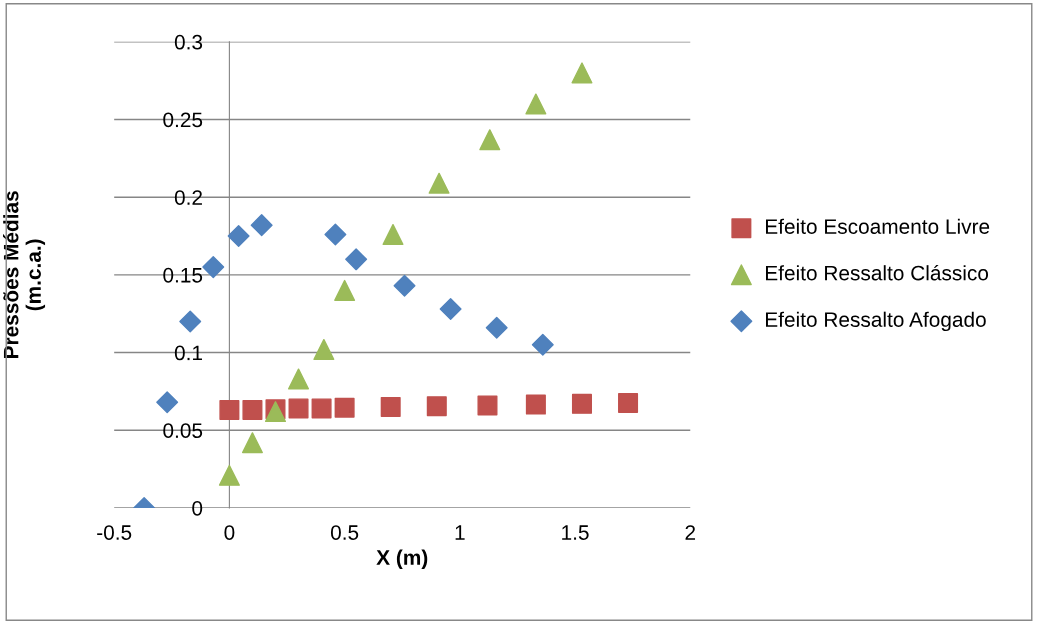  What do you see at coordinates (183, 120) in the screenshot?
I see `y-tick-label: 0.25` at bounding box center [183, 120].